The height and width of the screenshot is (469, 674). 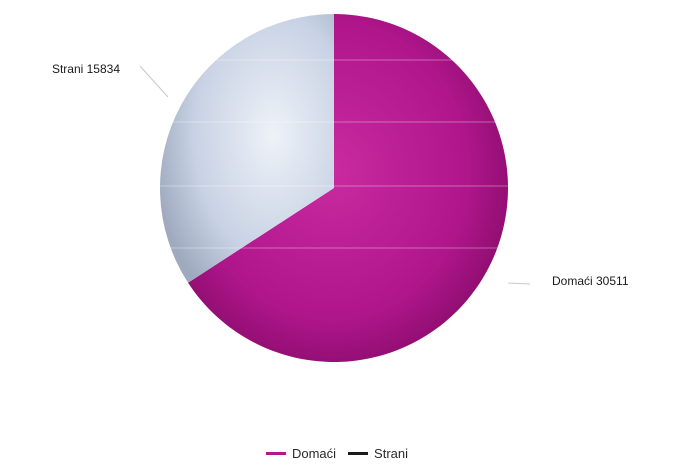 I want to click on legend: Domaći Strani, so click(x=337, y=453).